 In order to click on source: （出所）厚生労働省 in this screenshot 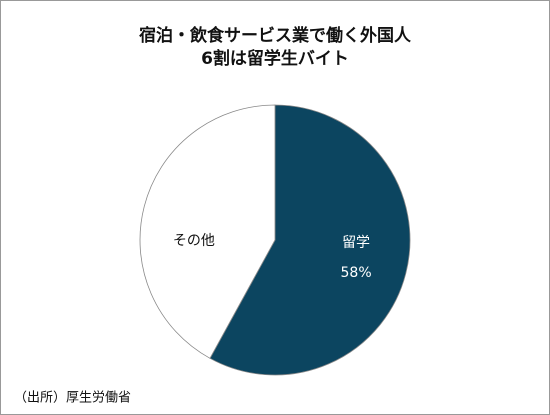, I will do `click(72, 398)`.